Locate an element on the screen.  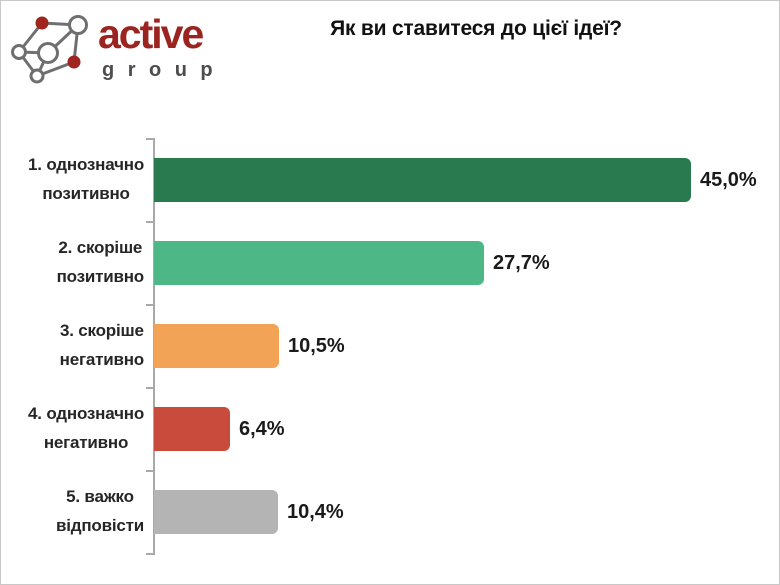
value-label: 10,5% is located at coordinates (316, 345).